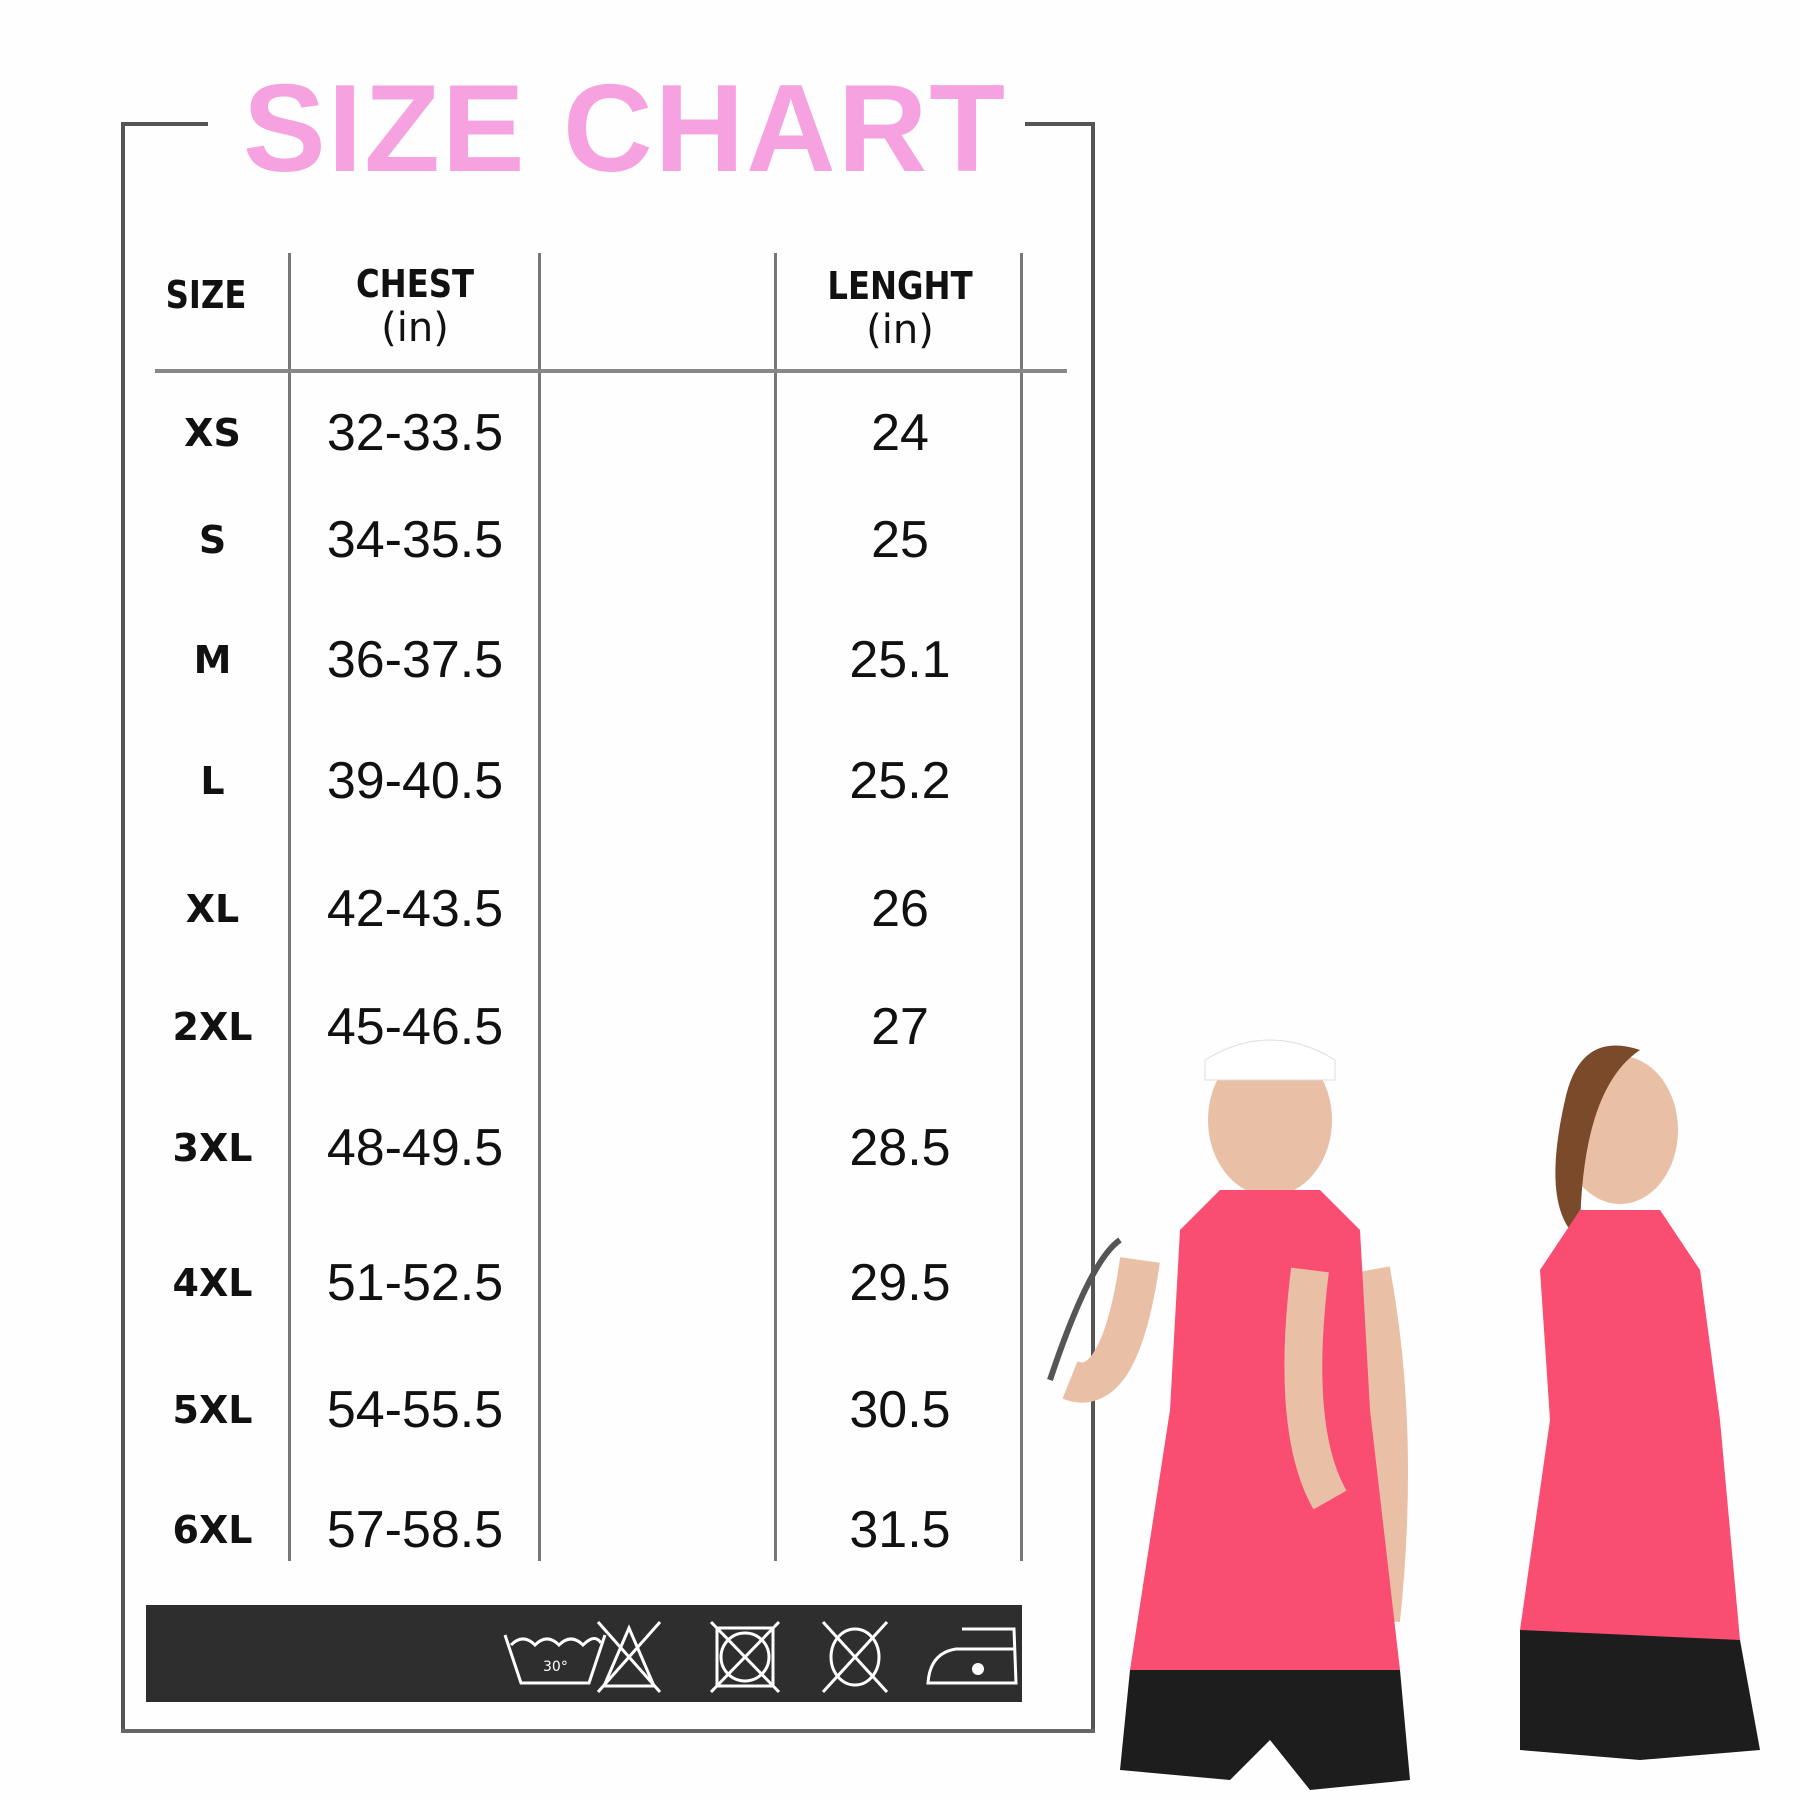 The image size is (1800, 1800). Describe the element at coordinates (1093, 927) in the screenshot. I see `frame-right` at that location.